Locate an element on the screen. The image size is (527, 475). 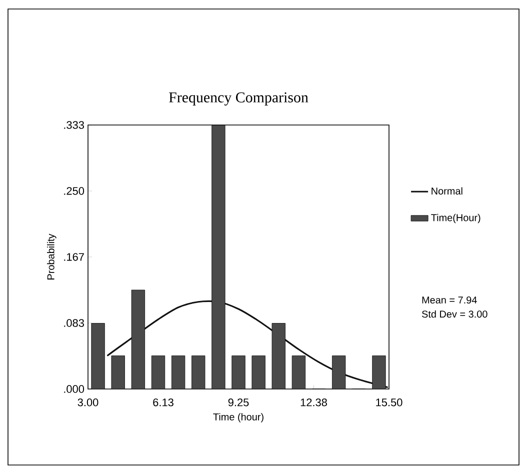
legend-label: Normal is located at coordinates (447, 191).